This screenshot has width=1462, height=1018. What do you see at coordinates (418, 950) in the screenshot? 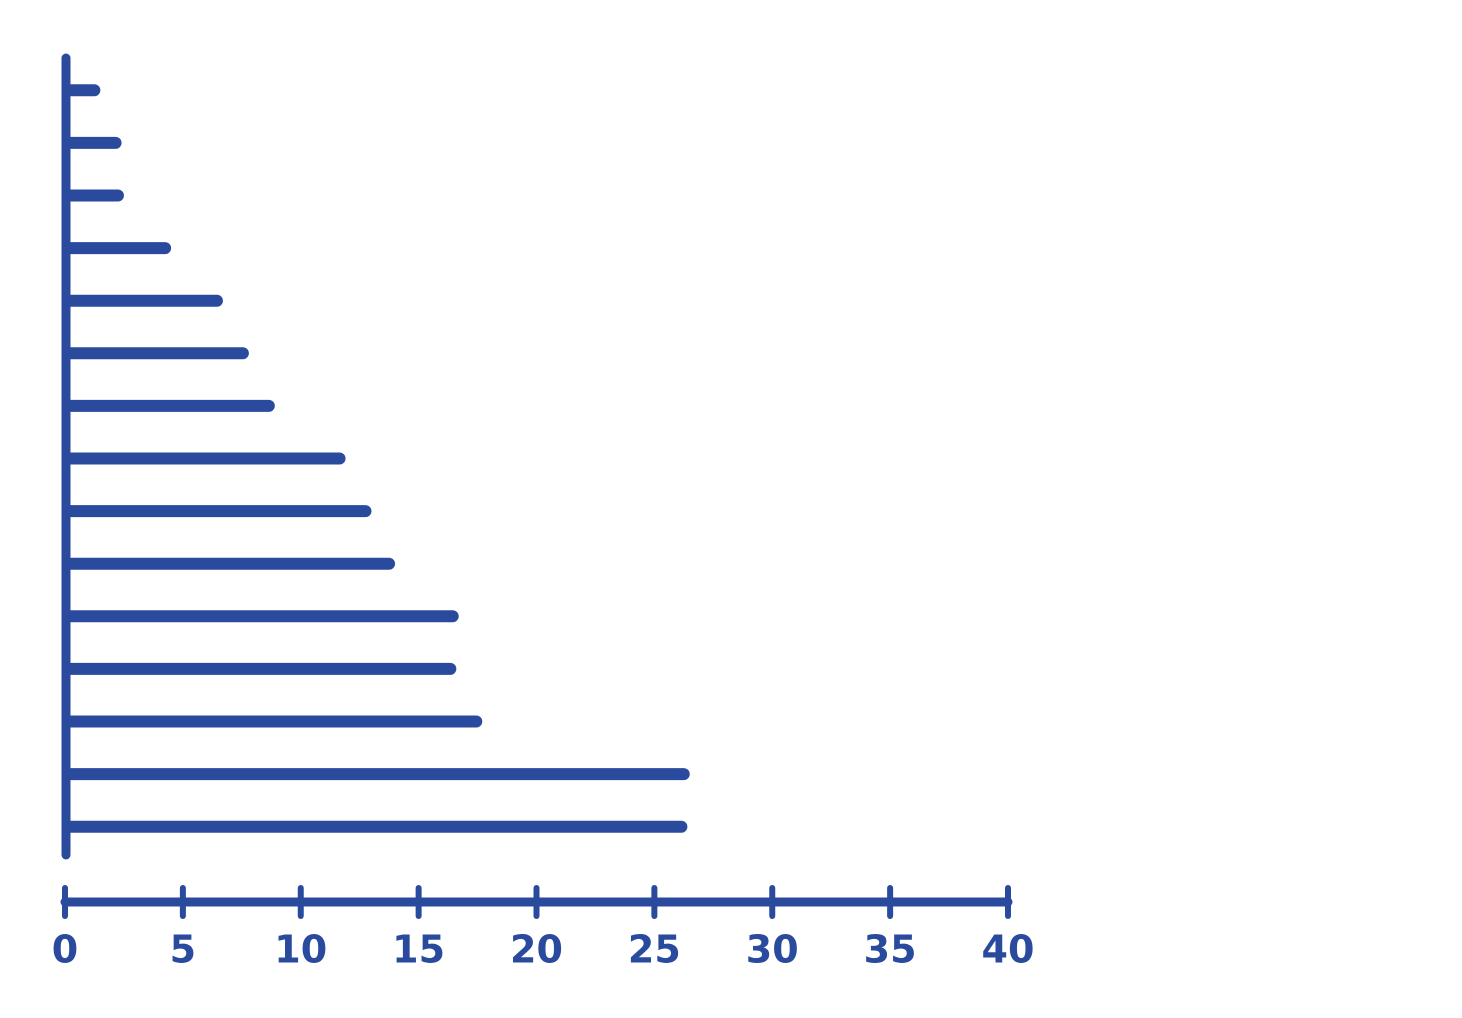
I see `x-tick-label: 15` at bounding box center [418, 950].